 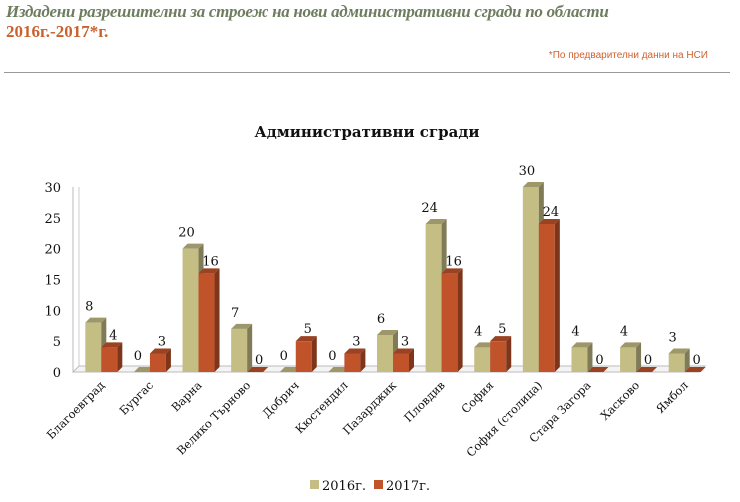 I want to click on x-tick-label: Добрич, so click(x=281, y=399).